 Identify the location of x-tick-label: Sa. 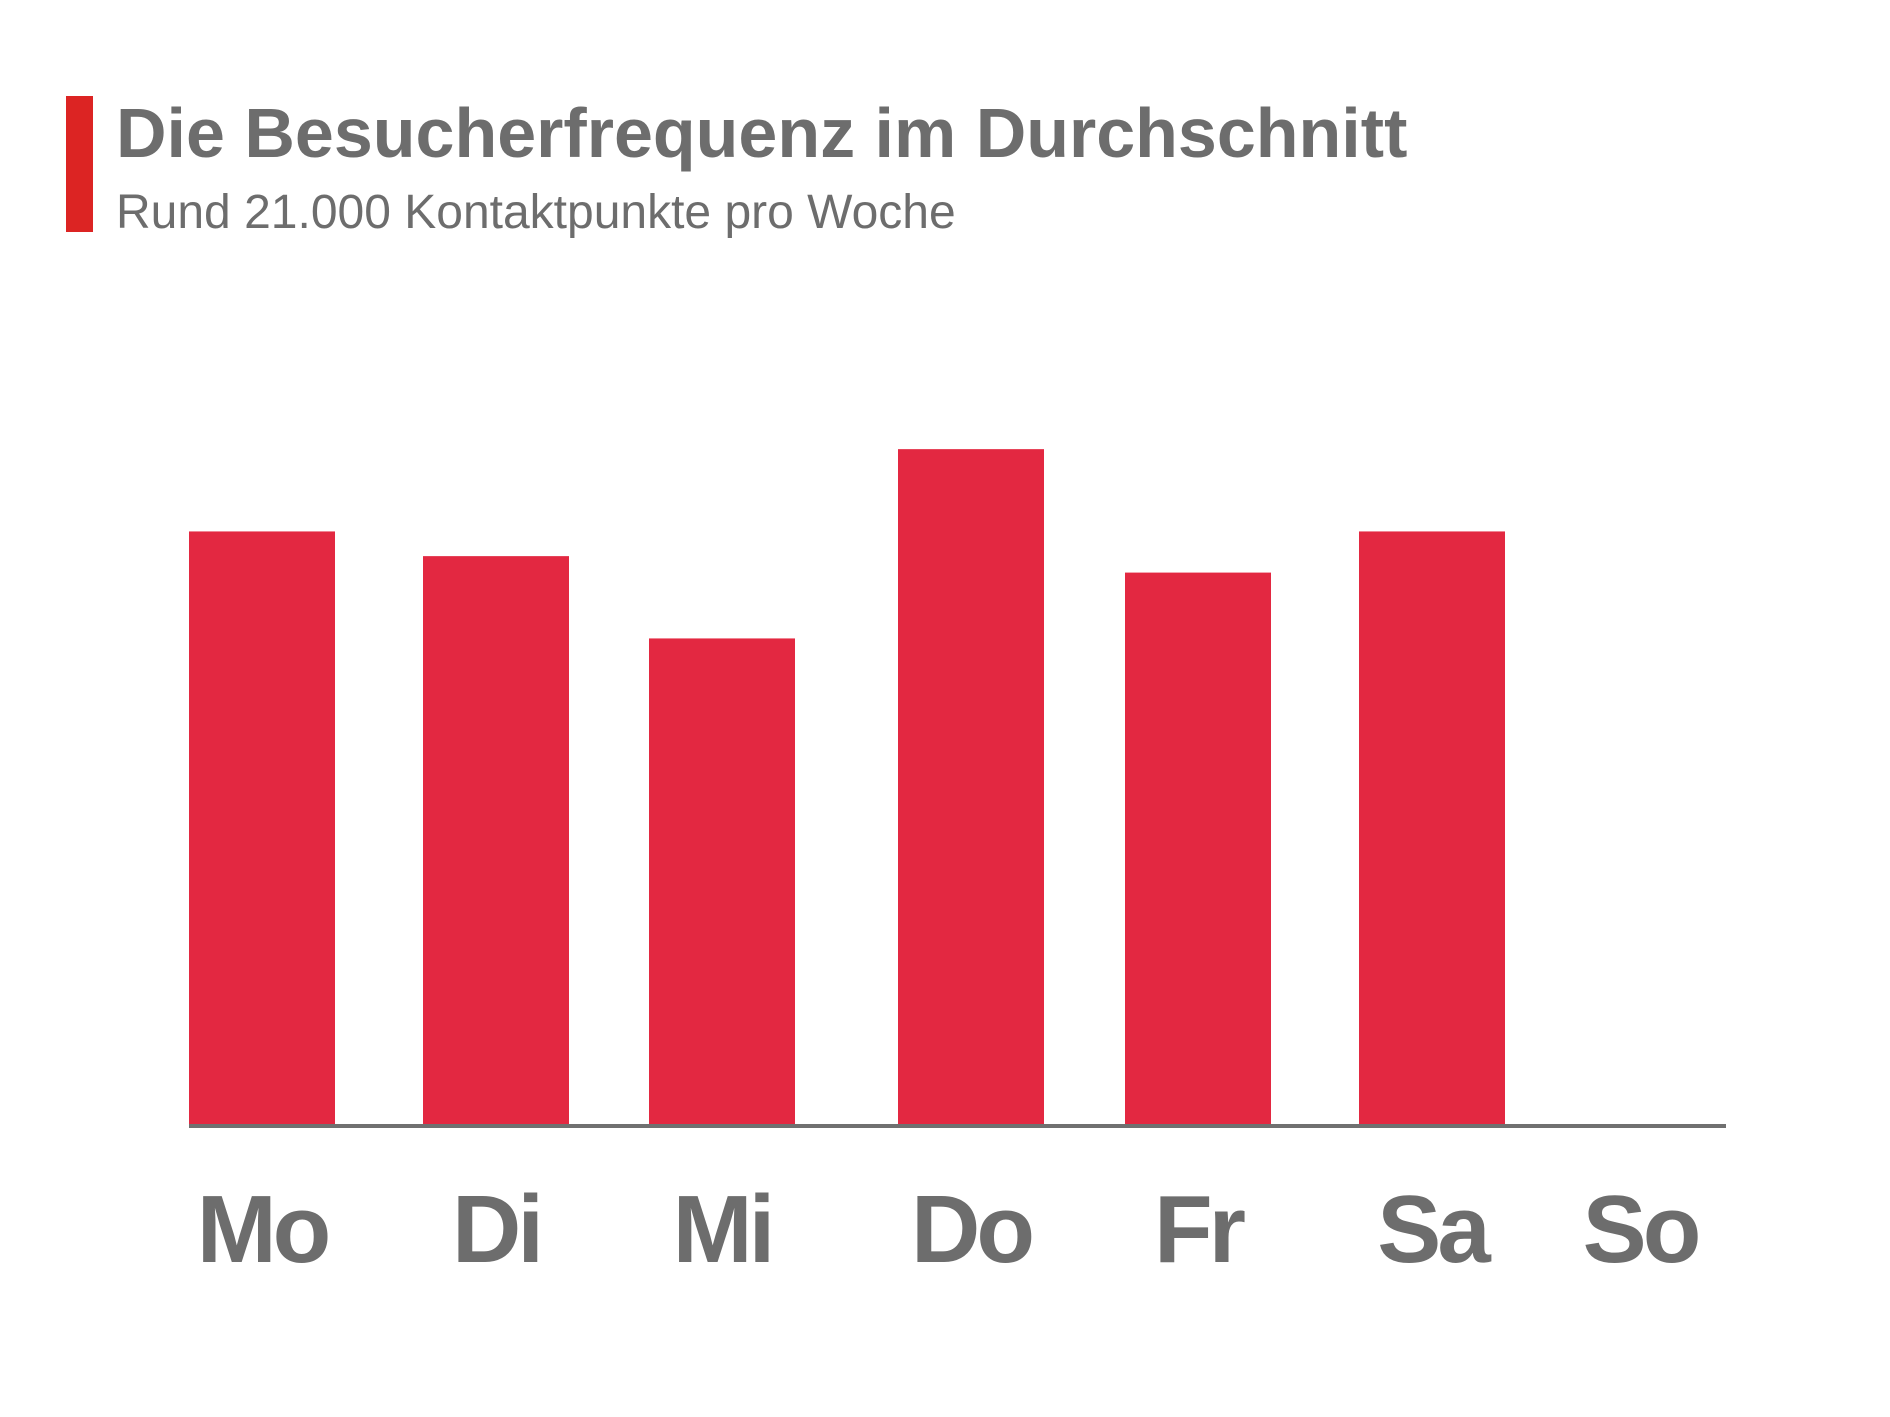
(1434, 1229).